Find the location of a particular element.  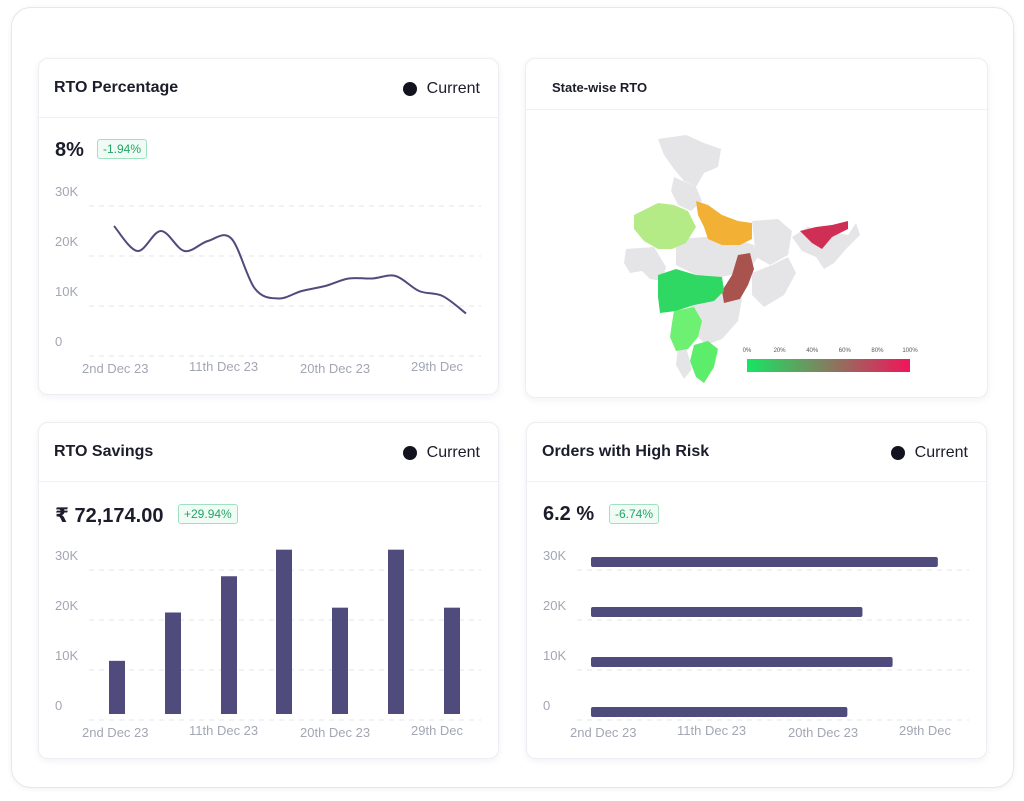

card-title: RTO Percentage is located at coordinates (116, 87).